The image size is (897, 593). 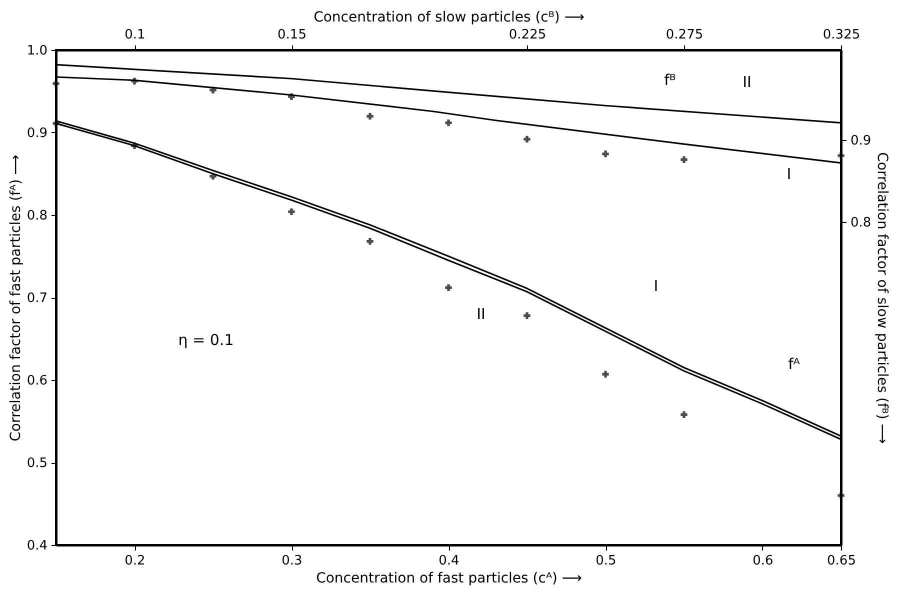 I want to click on x-tick-label: 0.65, so click(x=841, y=561).